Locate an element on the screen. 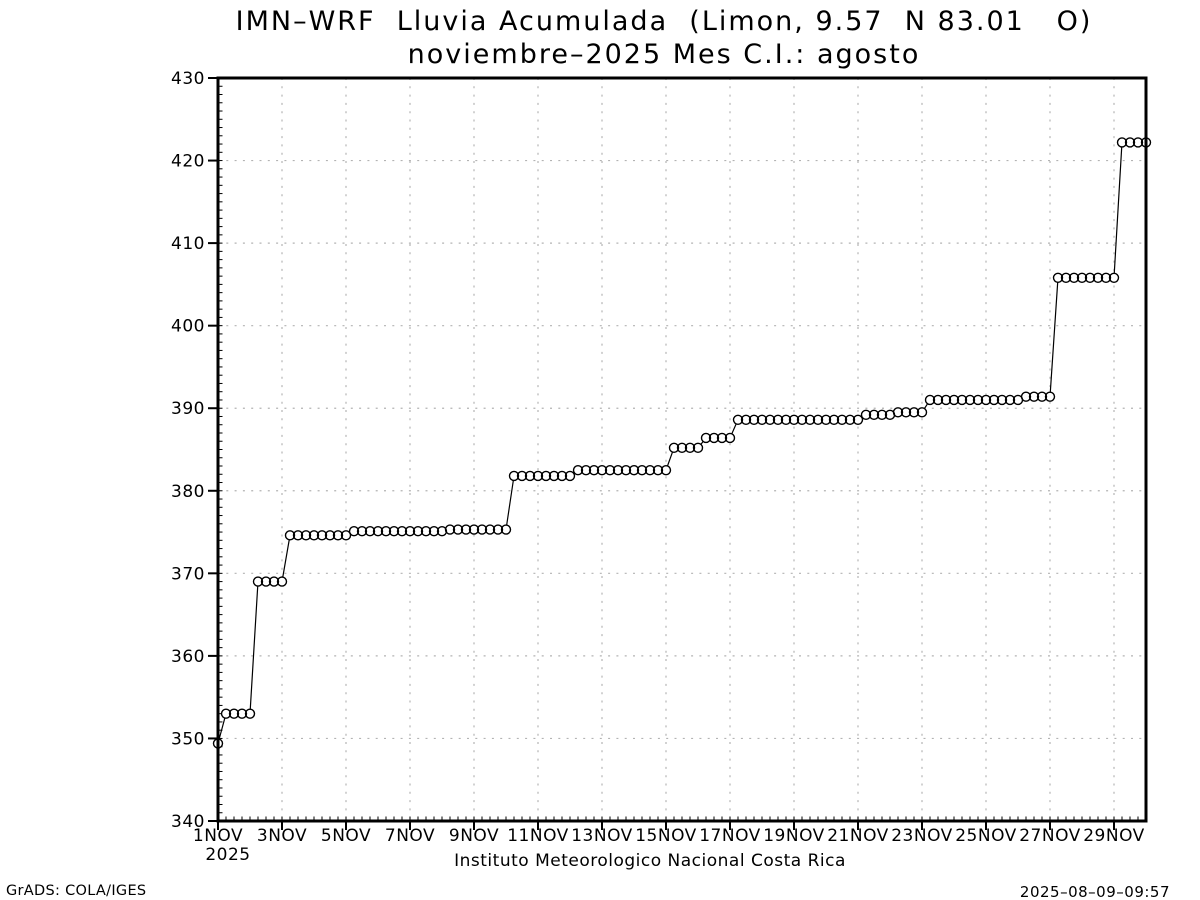 This screenshot has width=1200, height=900. y-tick-label: 410 is located at coordinates (188, 244).